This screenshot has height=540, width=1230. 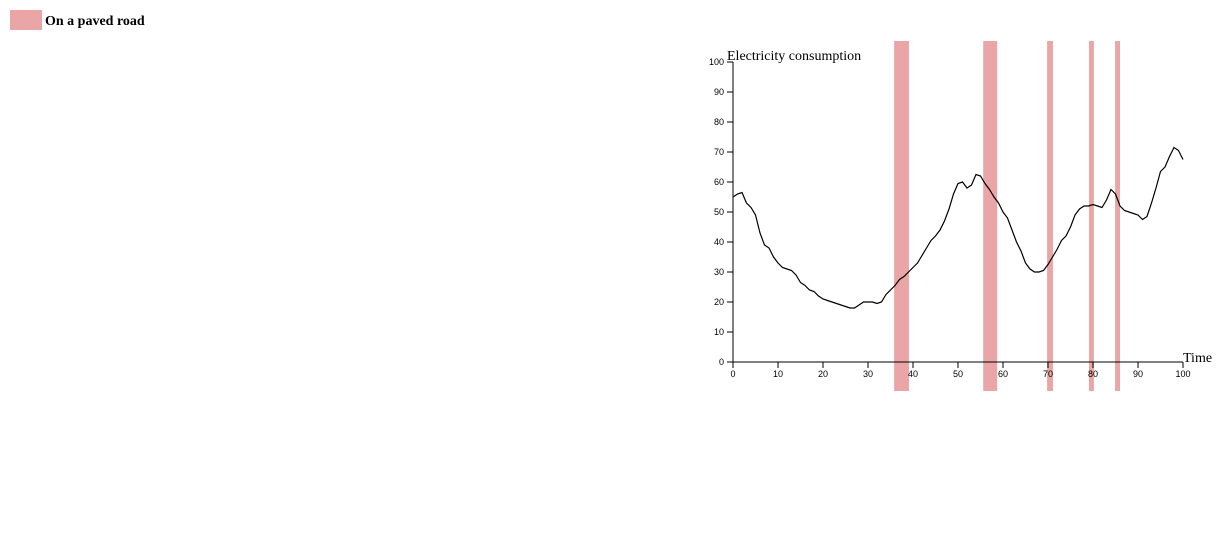 I want to click on y-tick-label: 30, so click(x=719, y=272).